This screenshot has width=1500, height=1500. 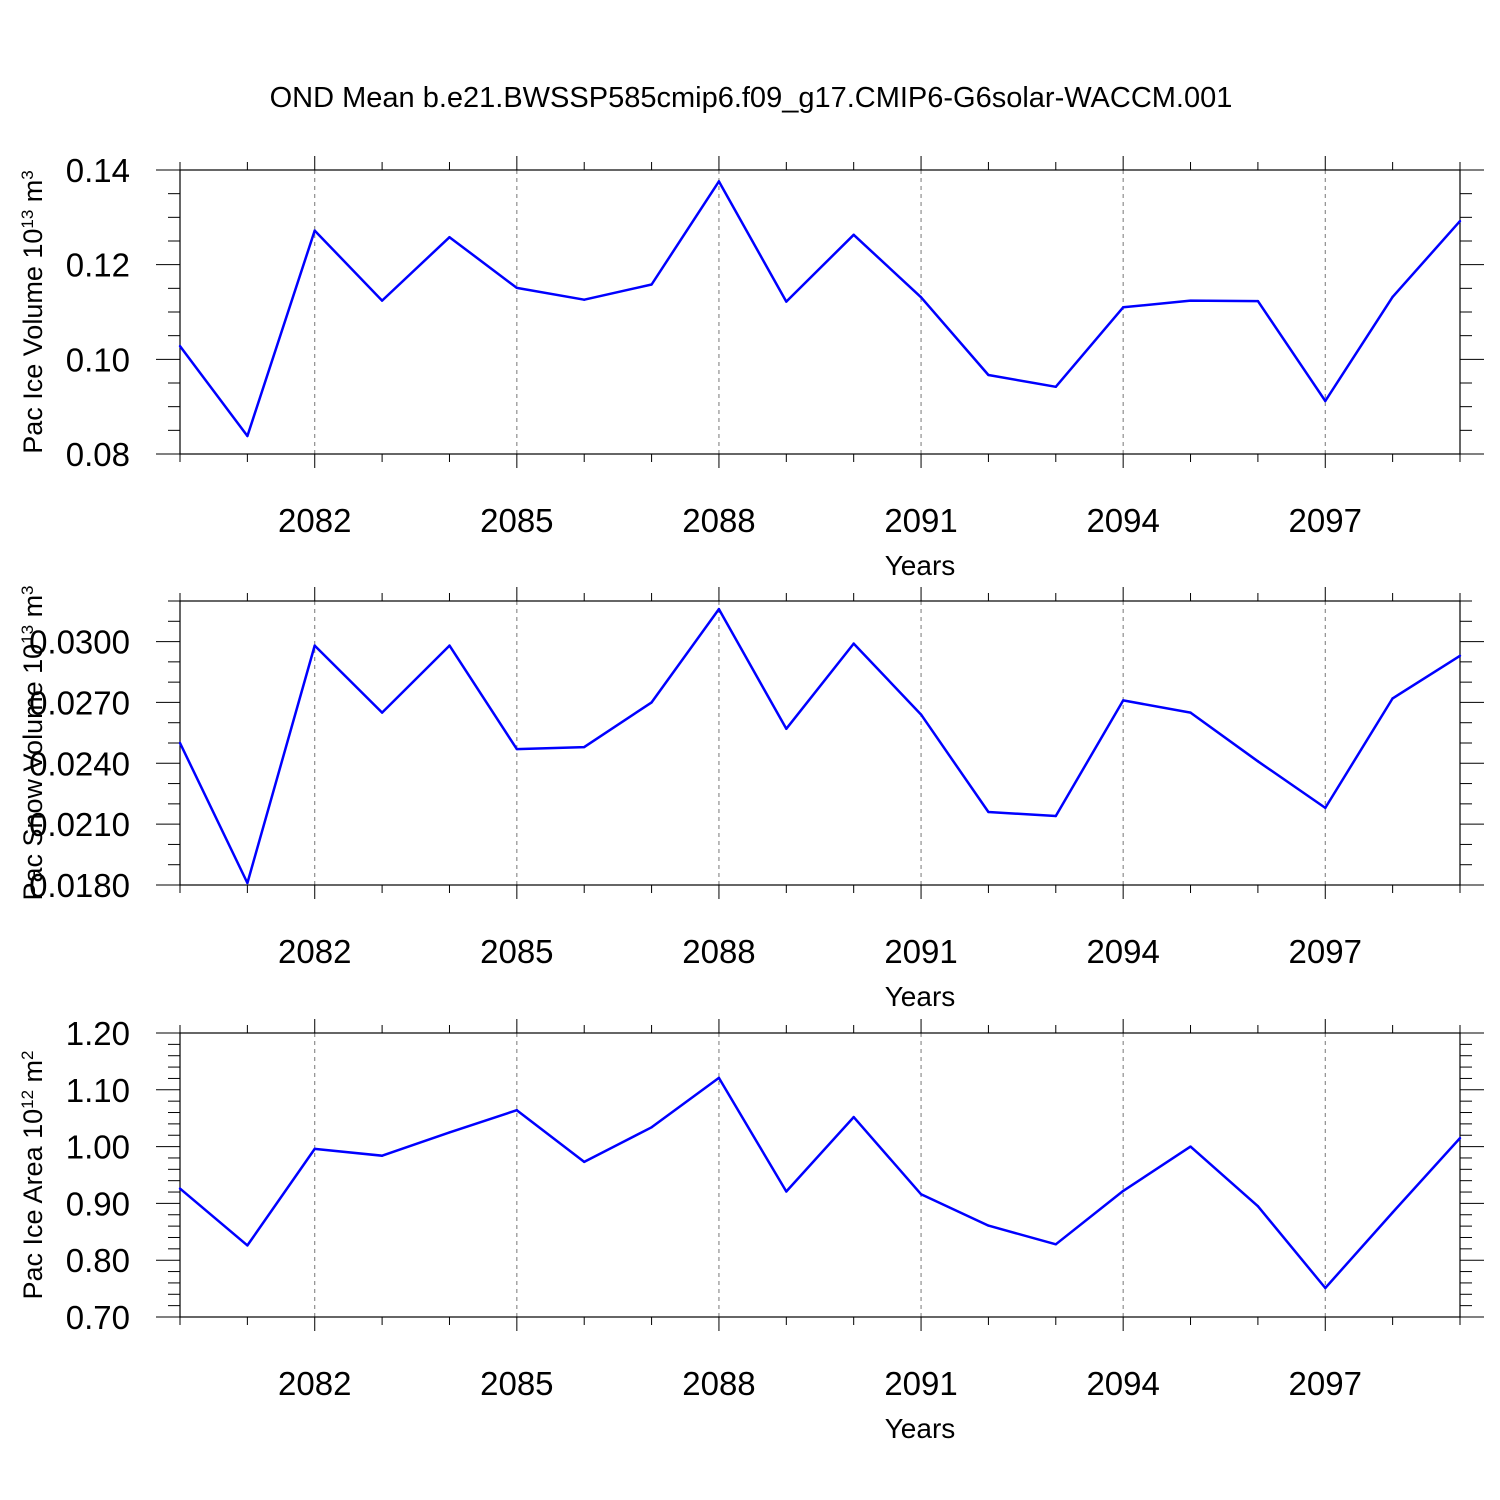 What do you see at coordinates (79, 763) in the screenshot?
I see `y-tick-label: 0.0240` at bounding box center [79, 763].